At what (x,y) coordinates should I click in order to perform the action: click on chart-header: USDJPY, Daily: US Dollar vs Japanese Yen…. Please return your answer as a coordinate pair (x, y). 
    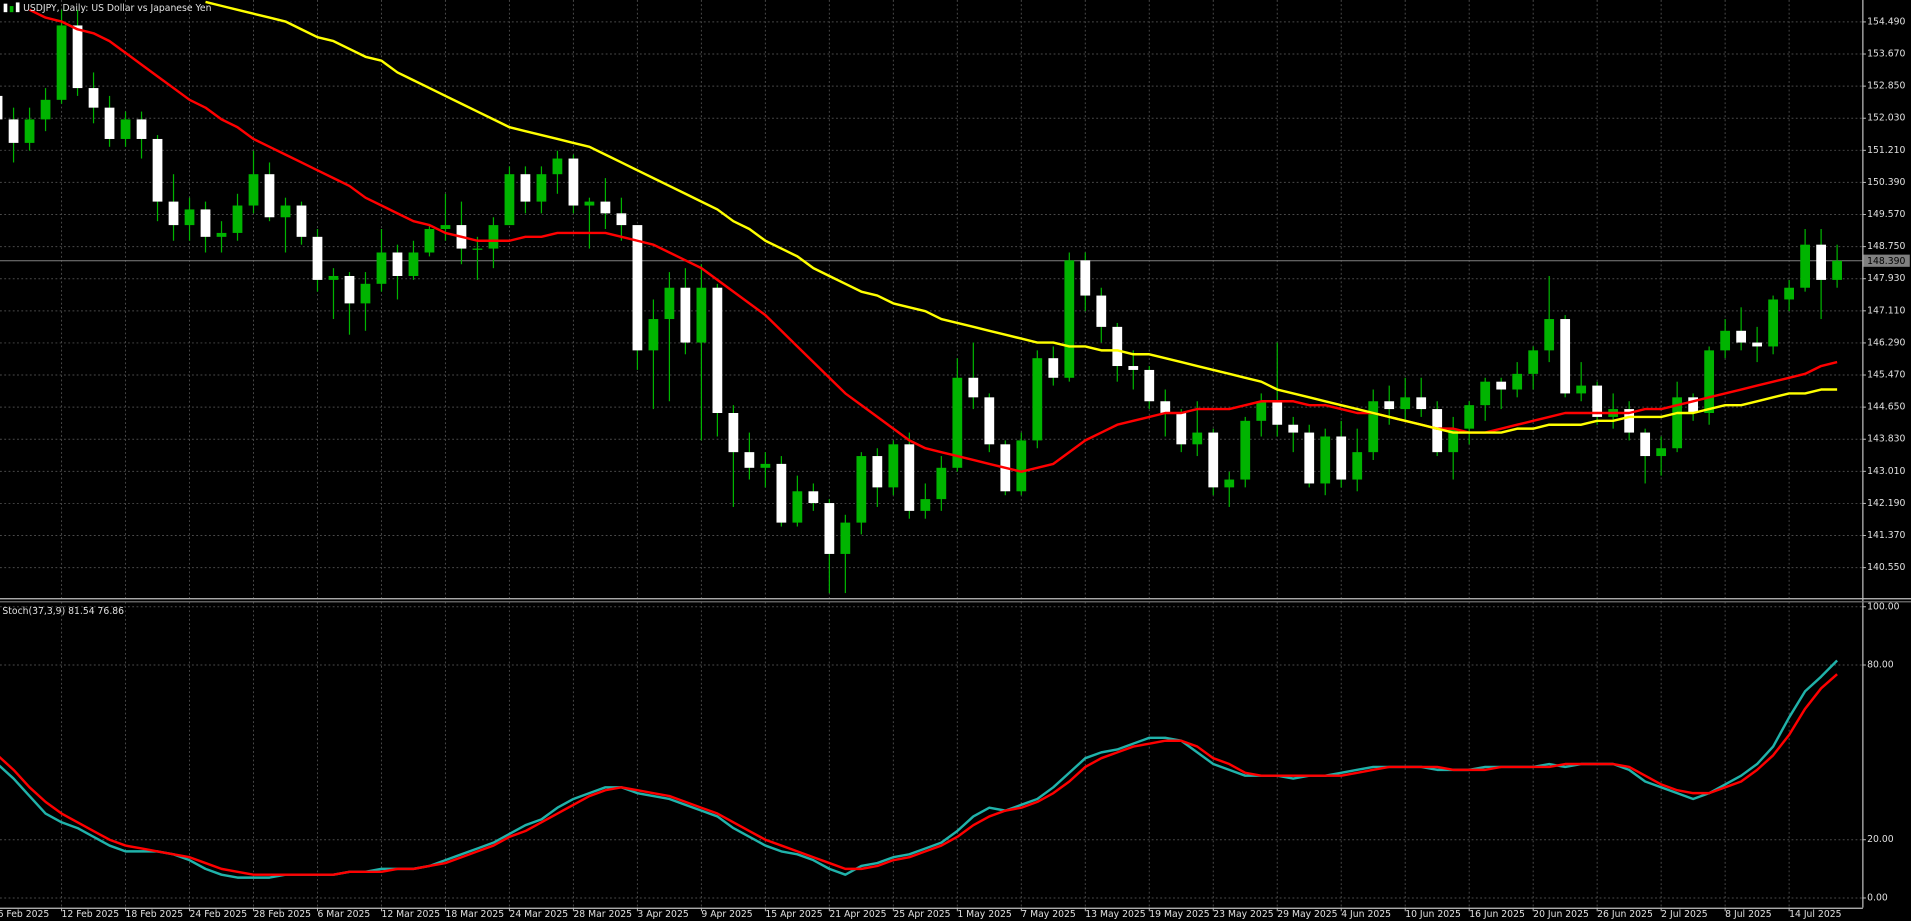
    Looking at the image, I should click on (107, 309).